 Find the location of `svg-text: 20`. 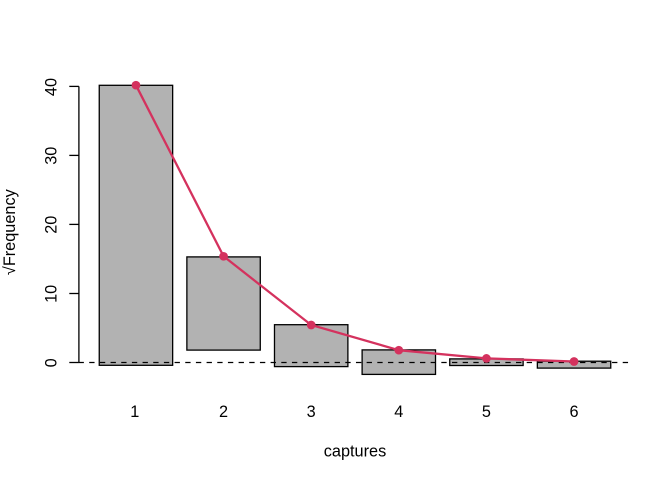

svg-text: 20 is located at coordinates (51, 225).